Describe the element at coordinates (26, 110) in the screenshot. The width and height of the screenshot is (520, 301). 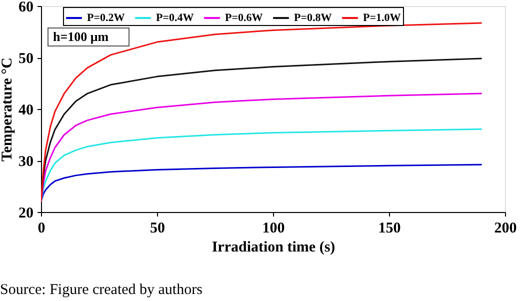
I see `y-tick-label: 40` at that location.